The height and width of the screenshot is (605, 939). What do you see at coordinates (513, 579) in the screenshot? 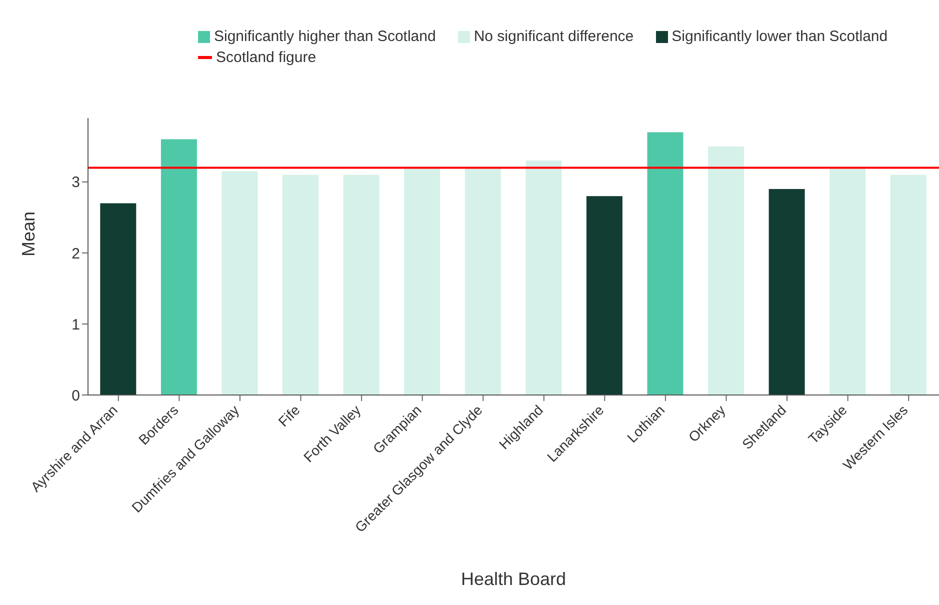
I see `x-axis-title: Health Board` at bounding box center [513, 579].